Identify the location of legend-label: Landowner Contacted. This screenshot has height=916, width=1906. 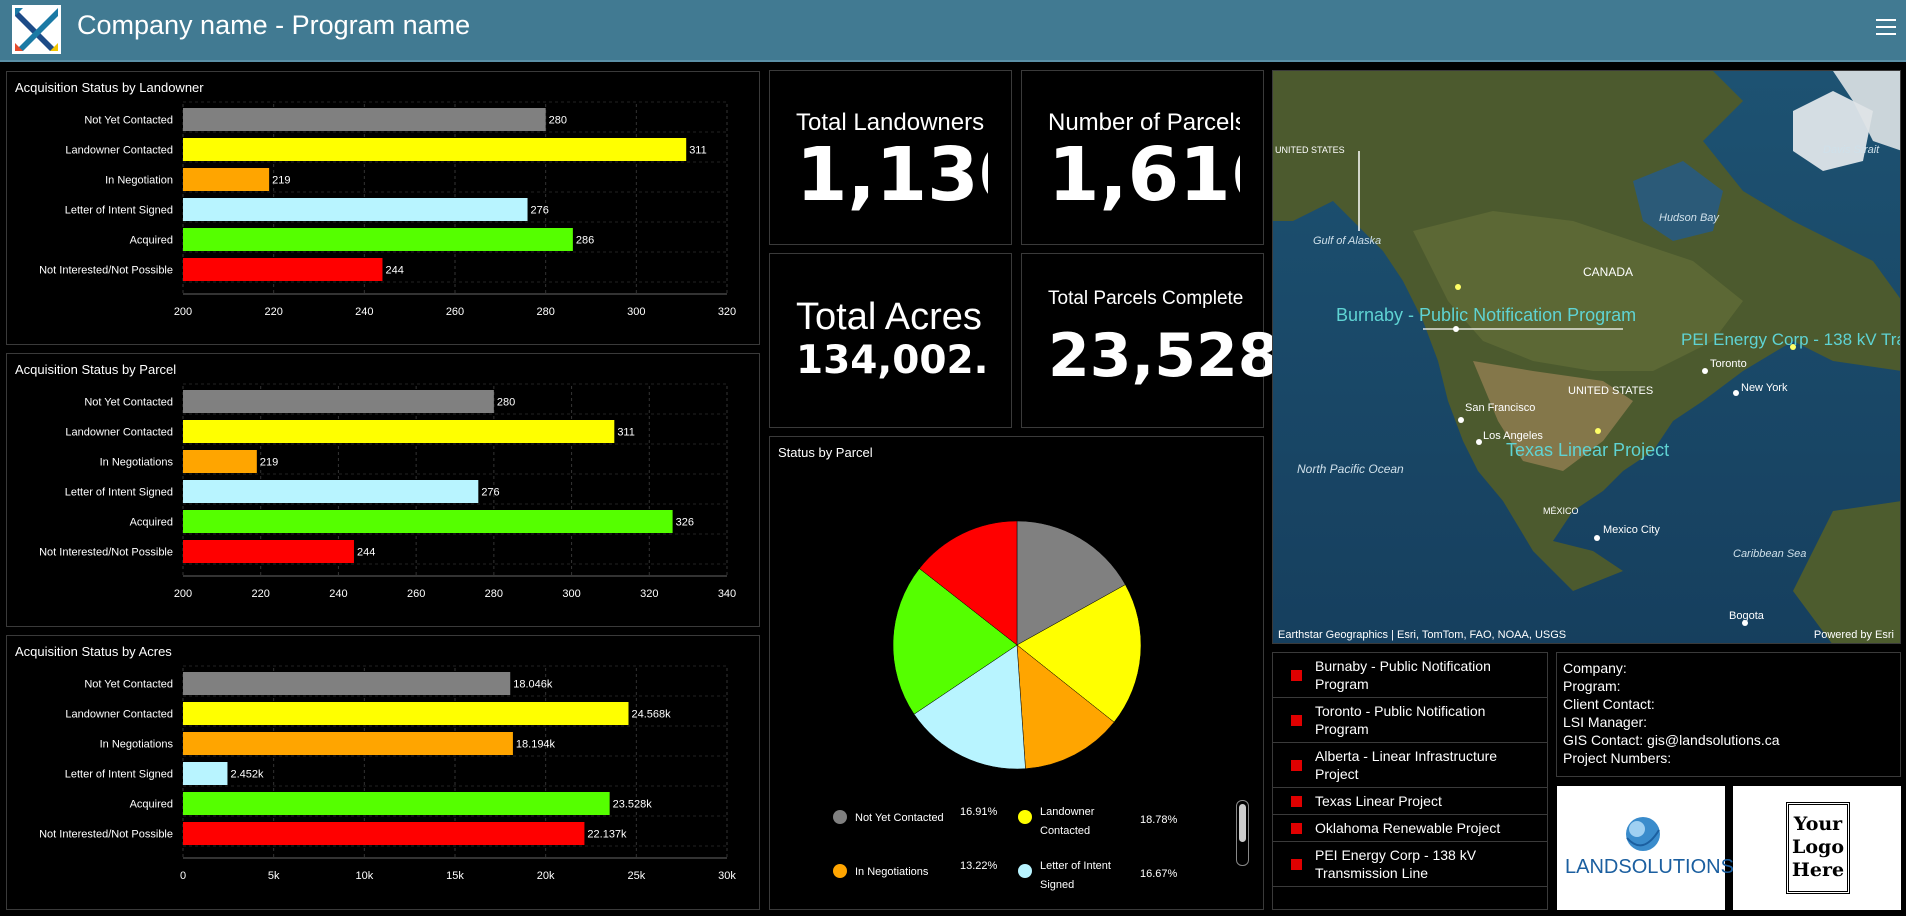
(1067, 821).